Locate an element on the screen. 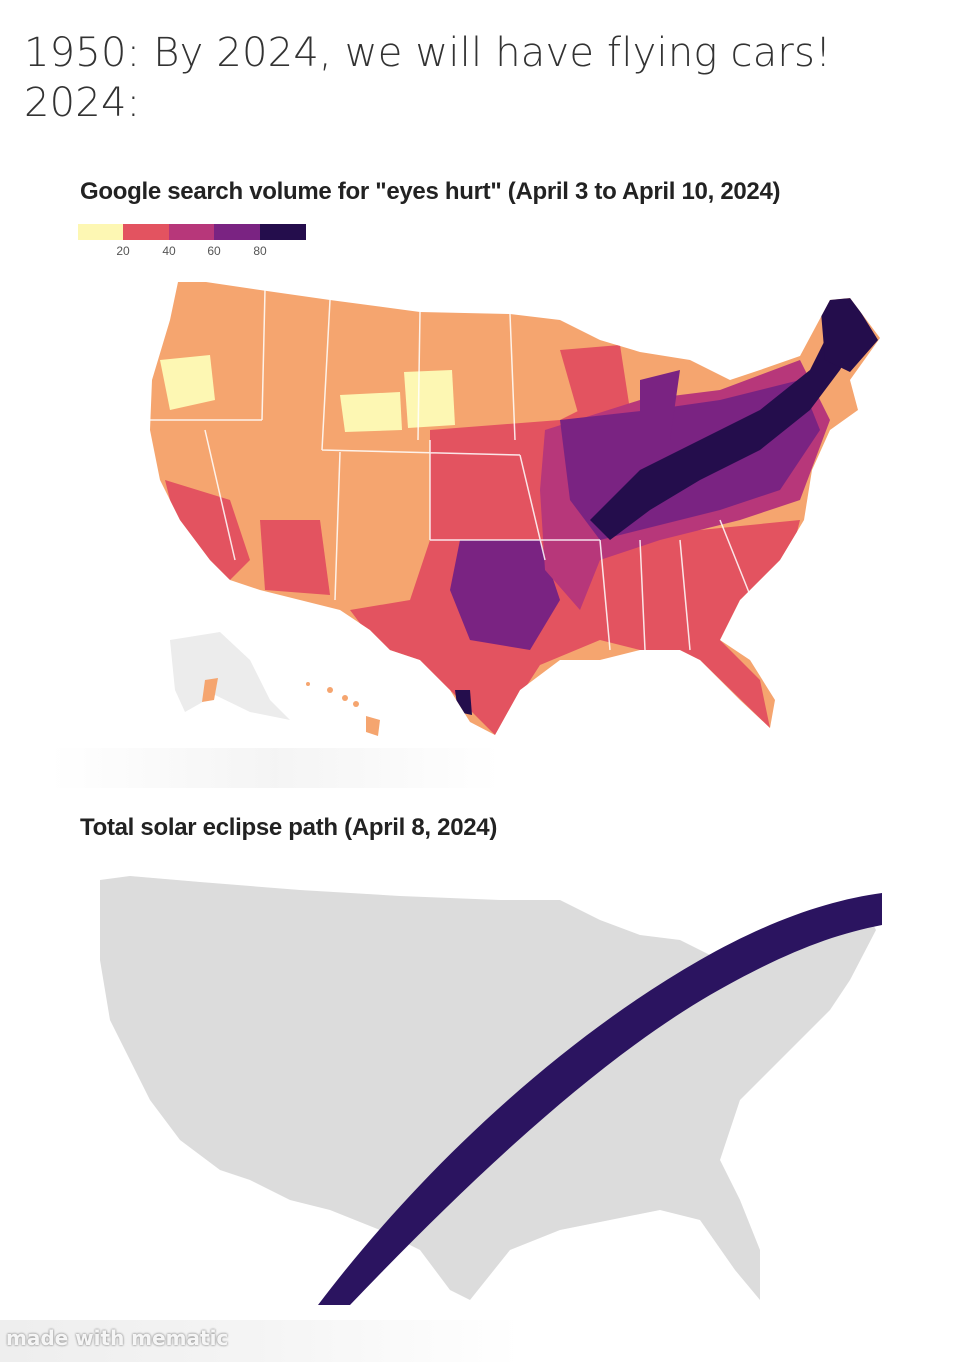 The image size is (960, 1362). search-volume-legend: 20 40 60 80 is located at coordinates (192, 244).